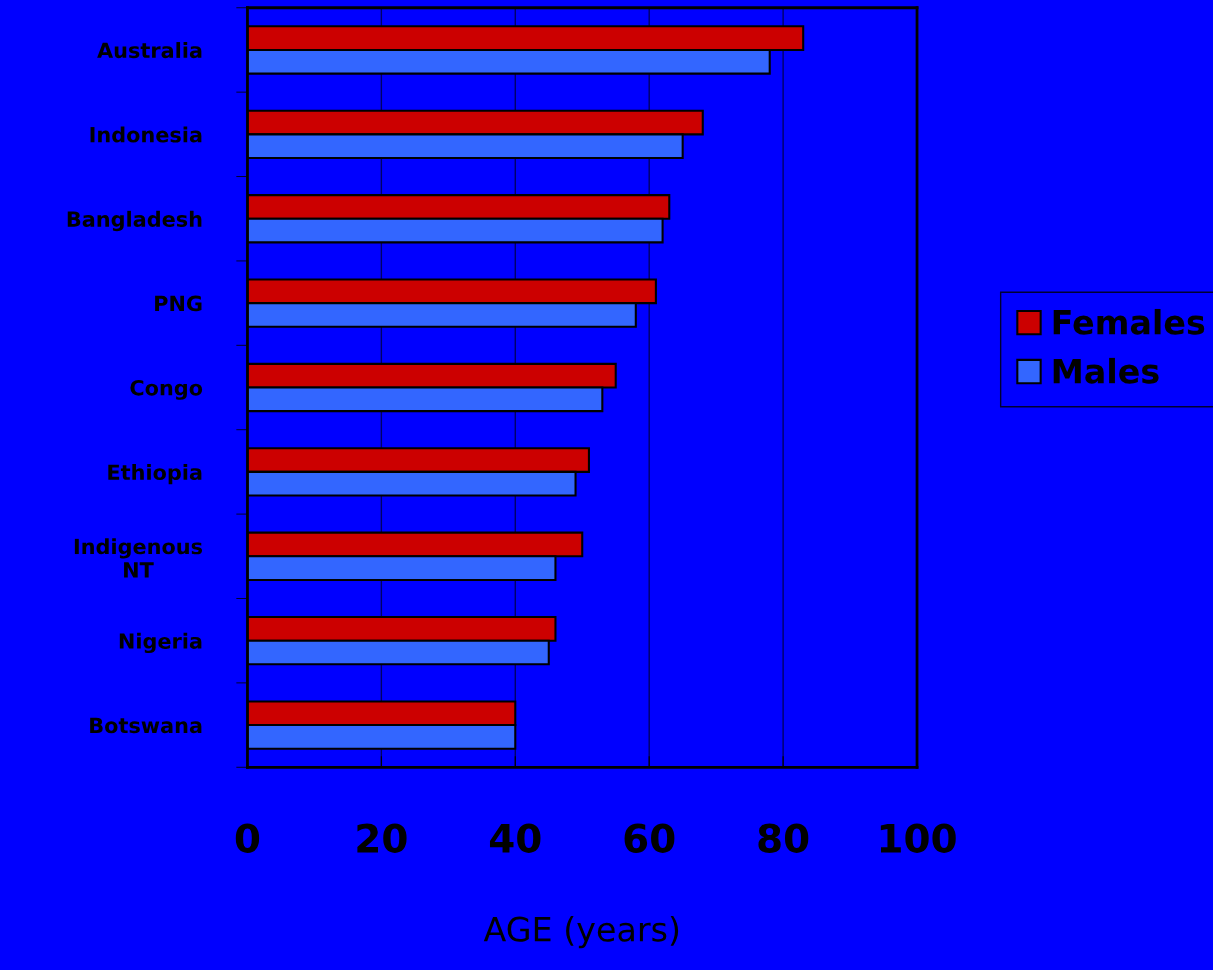 This screenshot has width=1213, height=970. I want to click on x-tick-label: 40, so click(515, 838).